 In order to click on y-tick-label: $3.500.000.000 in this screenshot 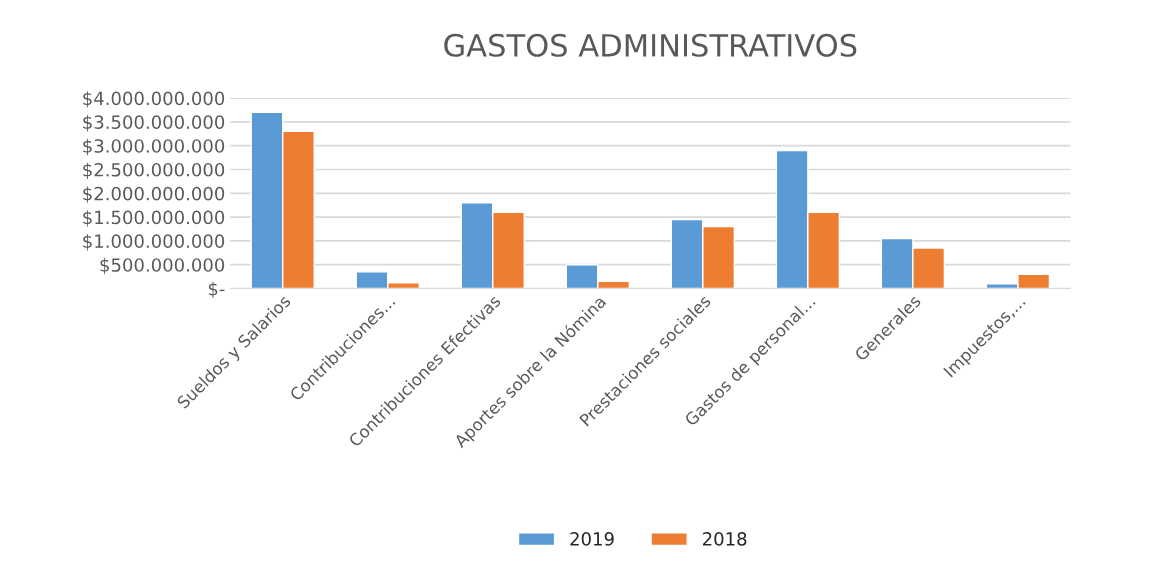, I will do `click(154, 123)`.